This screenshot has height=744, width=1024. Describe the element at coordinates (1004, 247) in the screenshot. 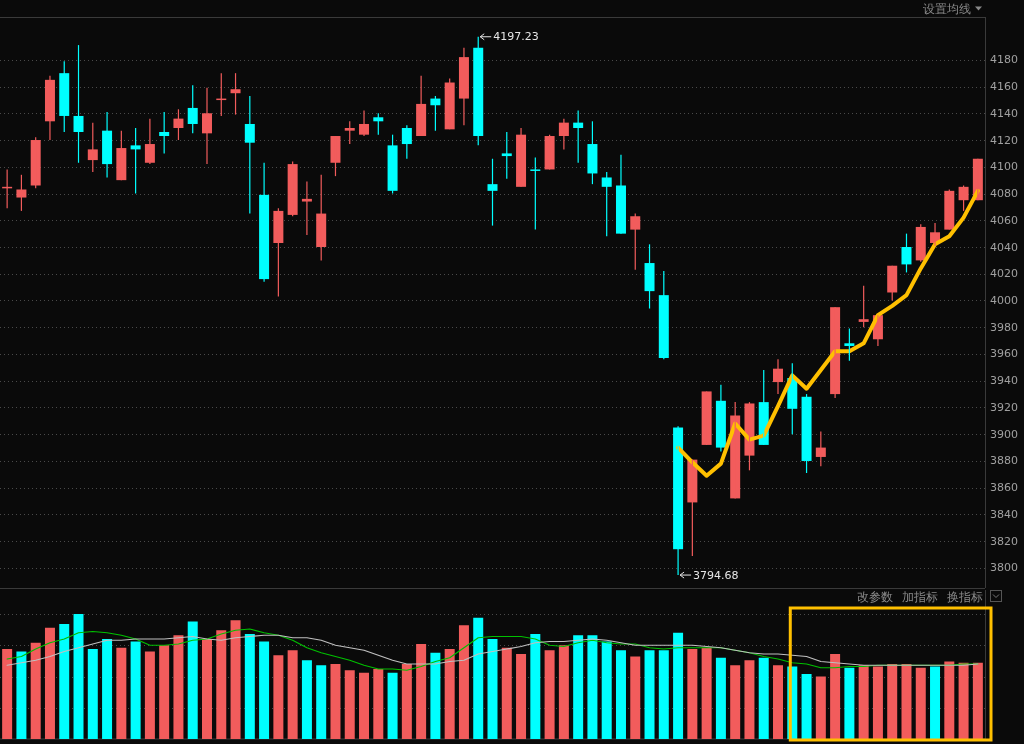

I see `y-tick-label: 4040` at that location.